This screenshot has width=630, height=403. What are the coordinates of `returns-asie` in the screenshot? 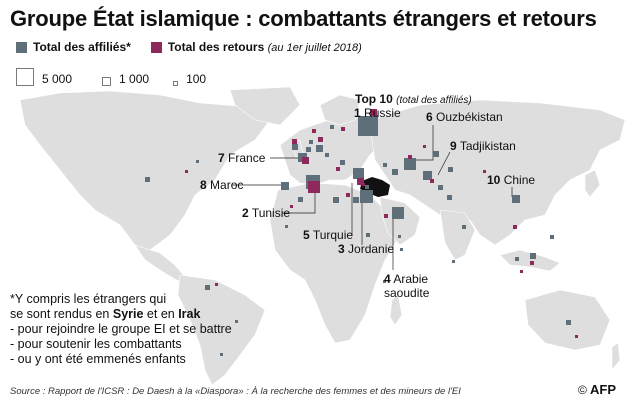 It's located at (484, 171).